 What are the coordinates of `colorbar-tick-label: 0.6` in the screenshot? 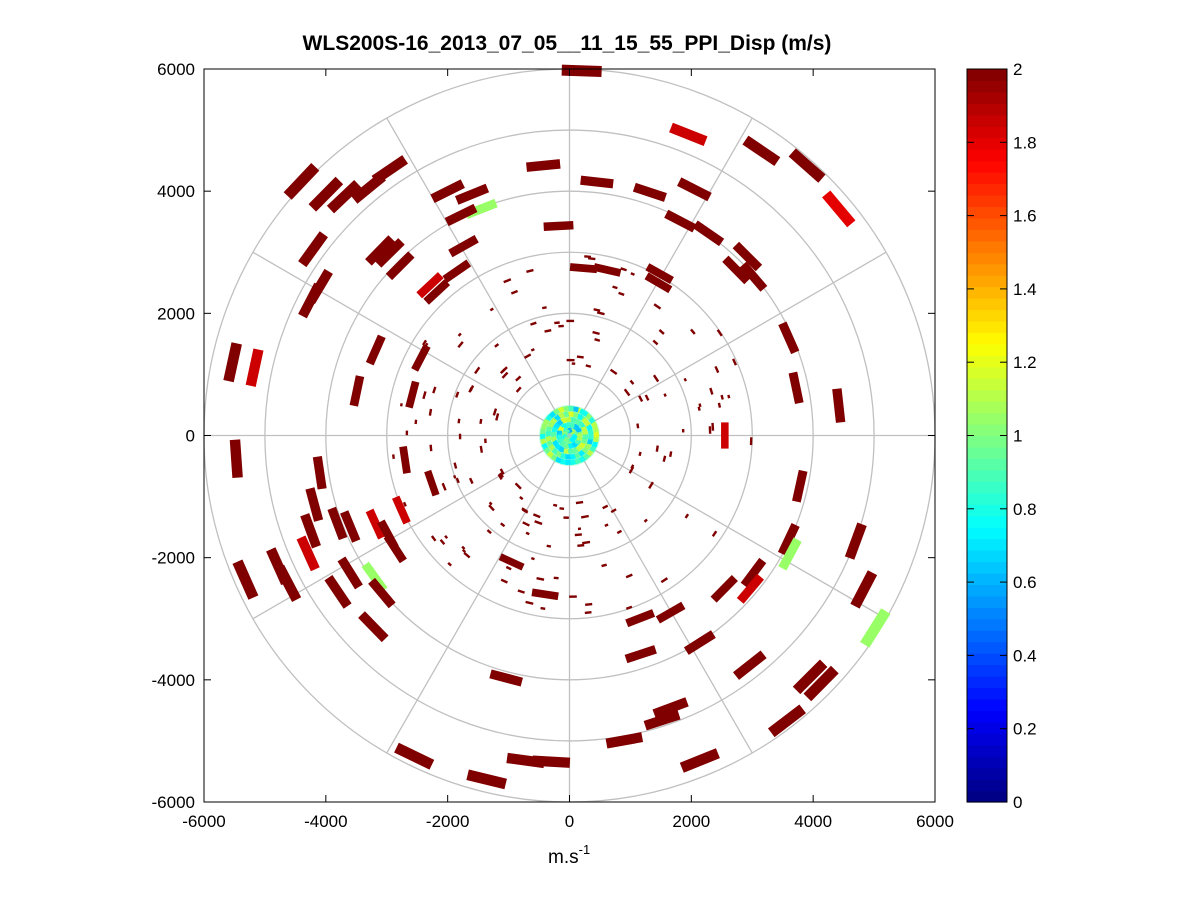 It's located at (1025, 582).